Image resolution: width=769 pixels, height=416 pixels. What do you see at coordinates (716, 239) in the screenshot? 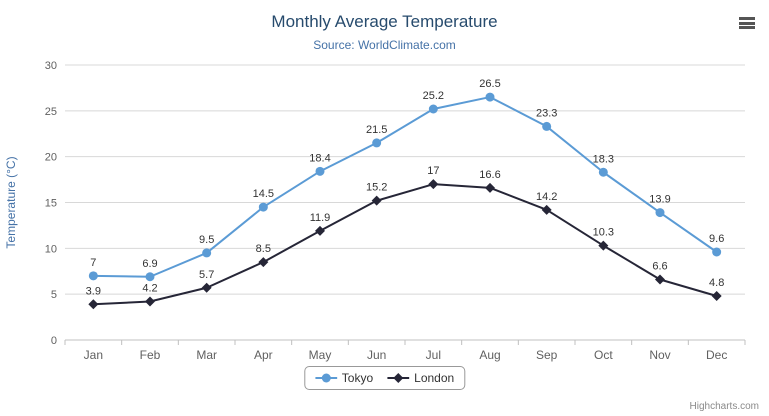
I see `data-label-tokyo: 9.6` at bounding box center [716, 239].